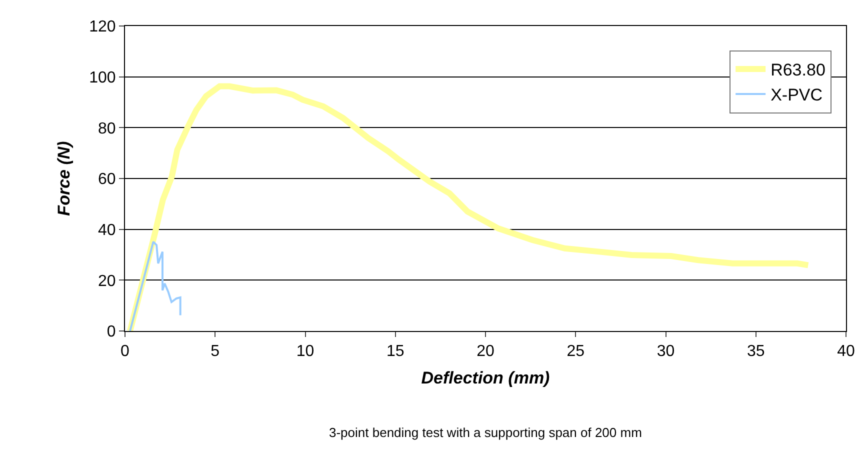 The width and height of the screenshot is (862, 450). Describe the element at coordinates (485, 351) in the screenshot. I see `x-tick-label: 20` at that location.